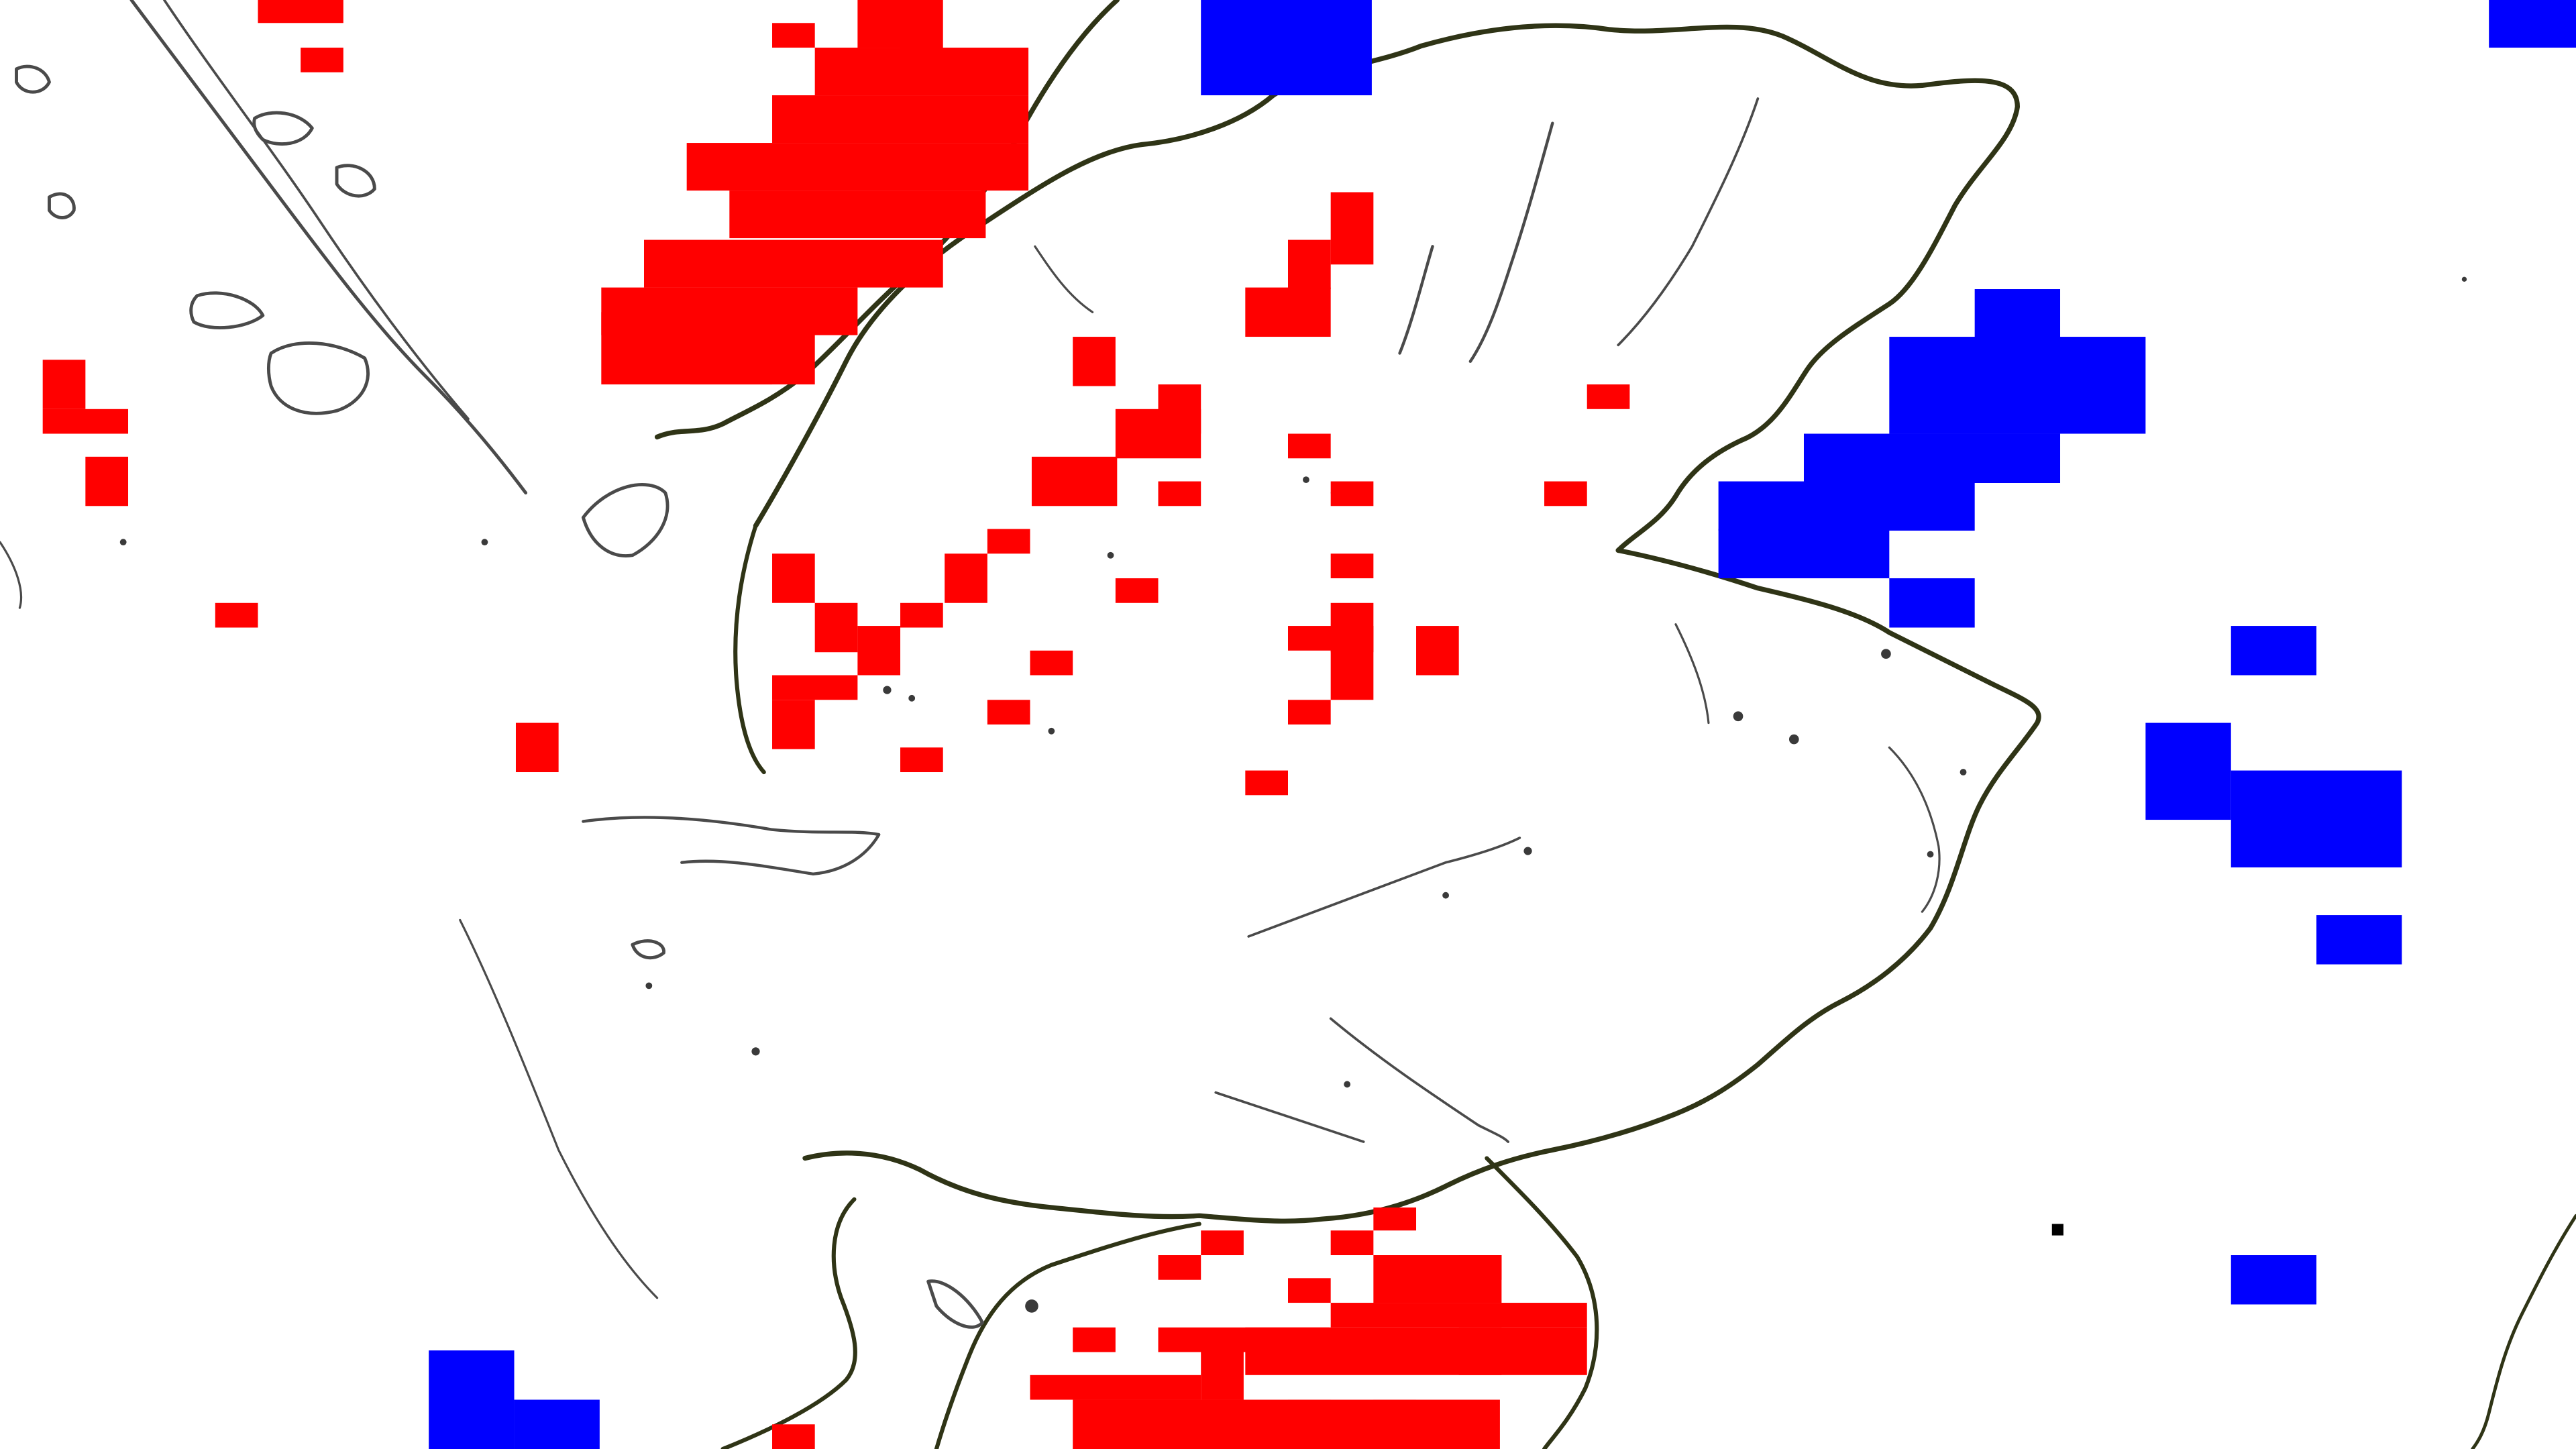  I want to click on south-inlet-edge, so click(1067, 1335).